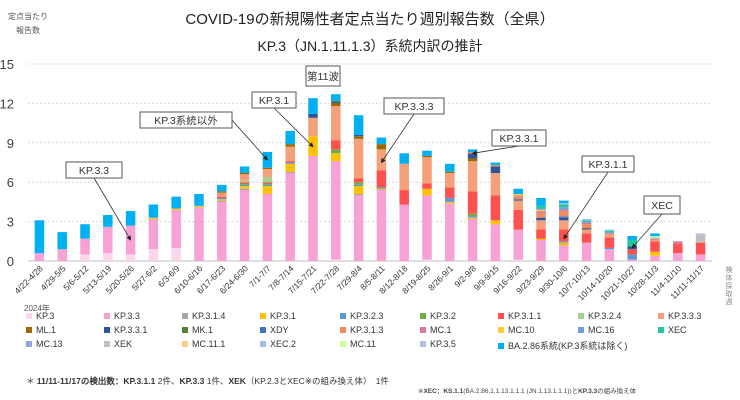 This screenshot has height=400, width=740. Describe the element at coordinates (443, 391) in the screenshot. I see `footnote-variant: XEC：KS.1.1` at that location.